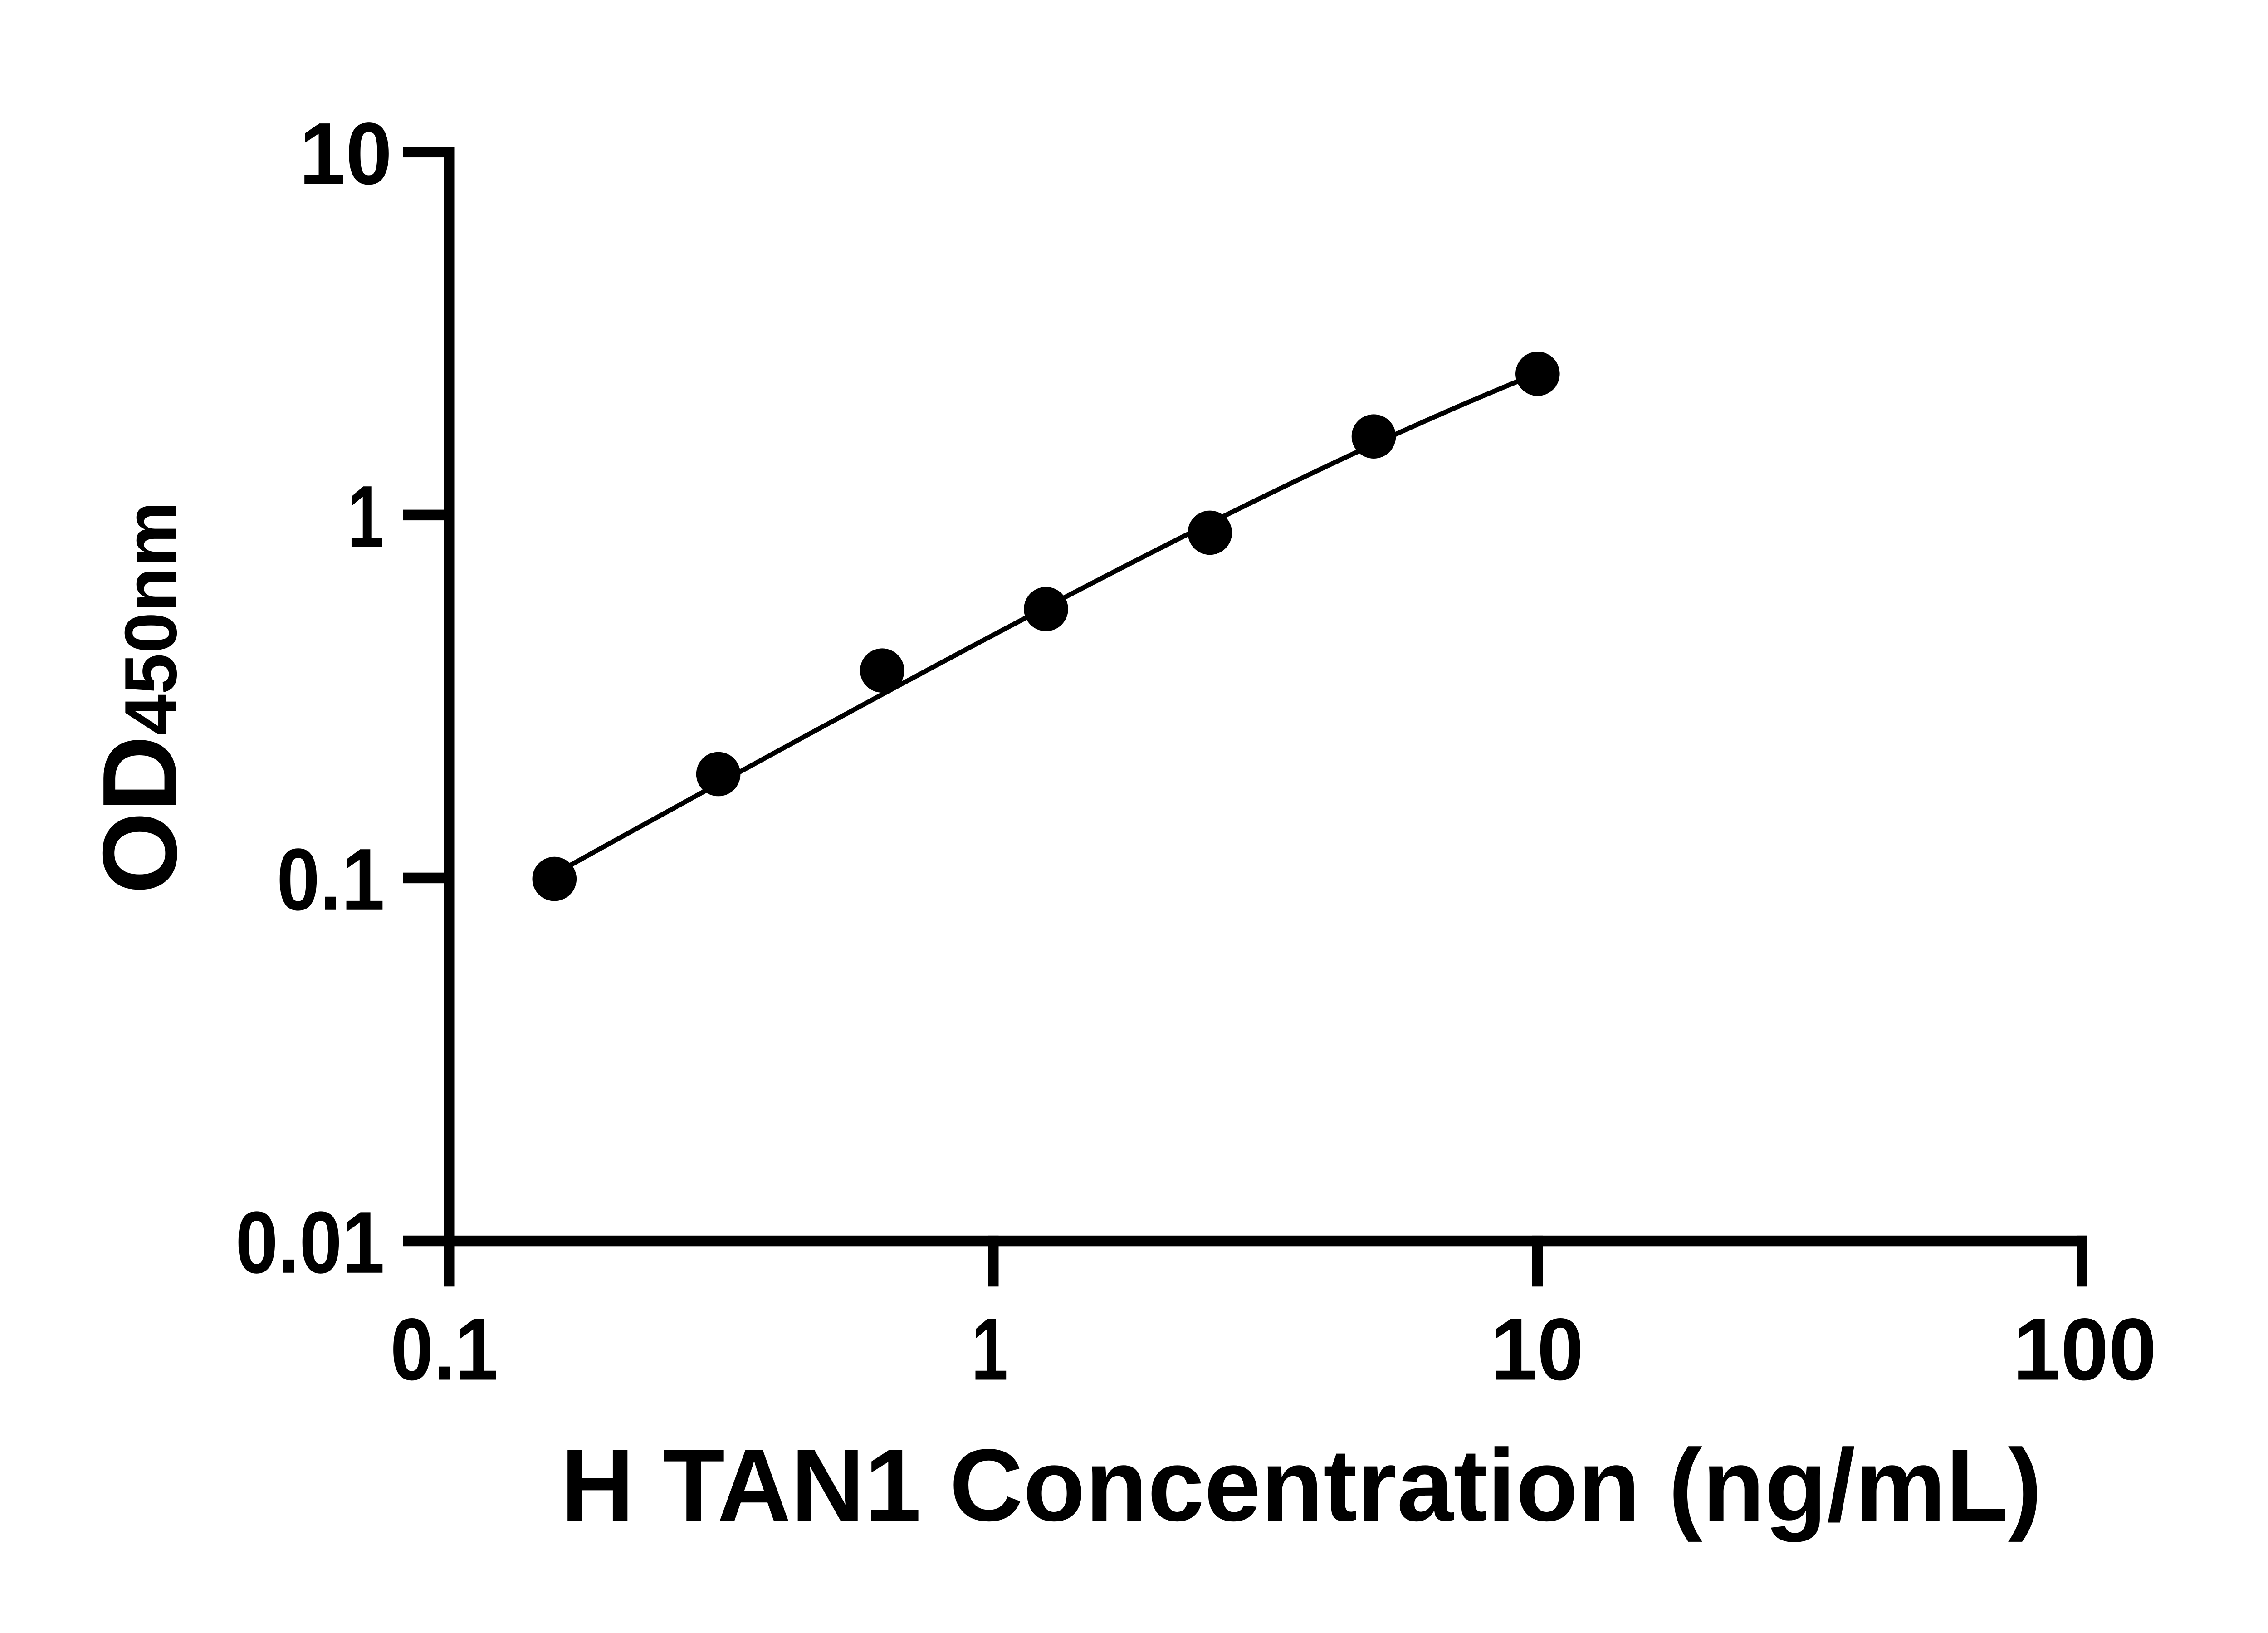 This screenshot has height=1633, width=2268. What do you see at coordinates (140, 697) in the screenshot?
I see `svg-text: OD450nm` at bounding box center [140, 697].